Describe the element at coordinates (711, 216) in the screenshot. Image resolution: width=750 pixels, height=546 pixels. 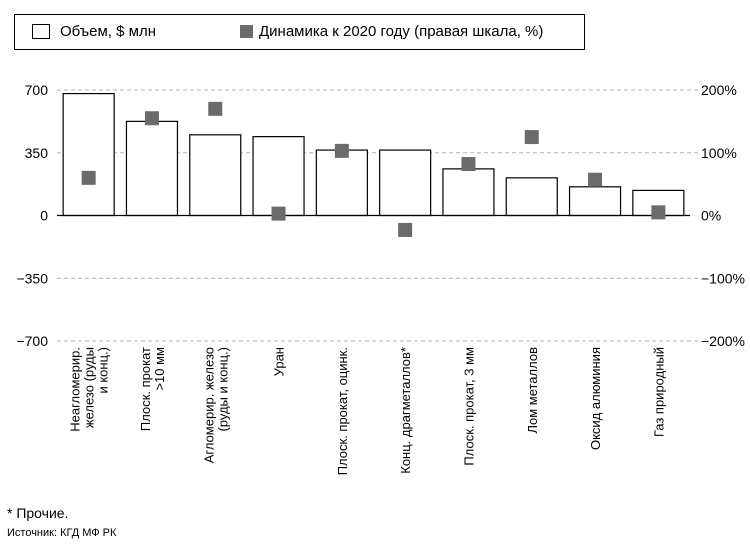
I see `right-tick-label: 0%` at that location.